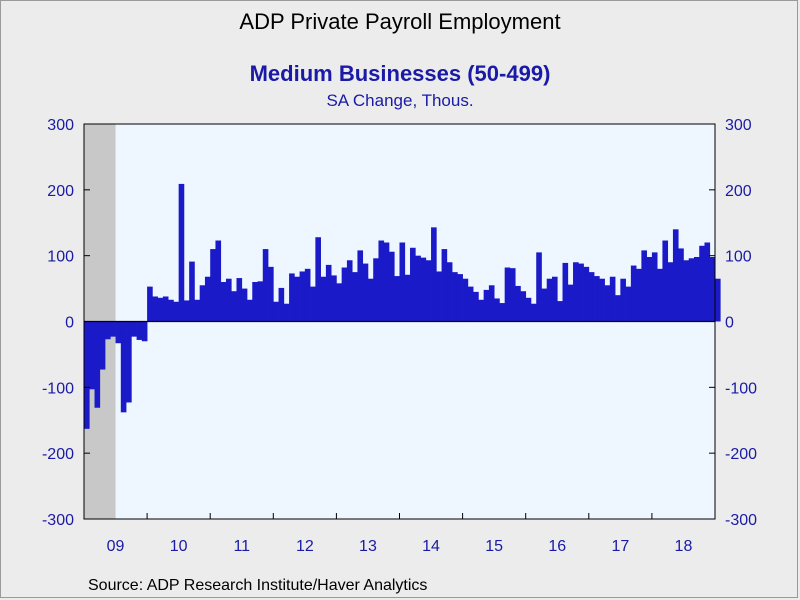 The width and height of the screenshot is (800, 600). I want to click on ytick-label-left: 0, so click(69, 323).